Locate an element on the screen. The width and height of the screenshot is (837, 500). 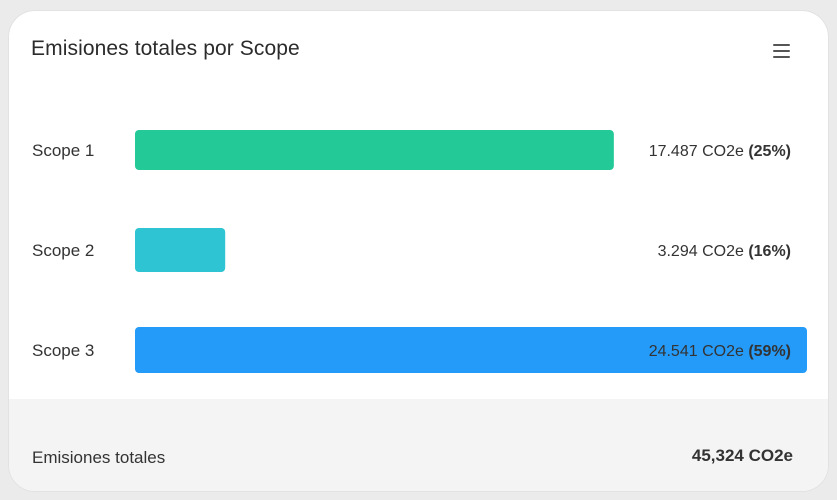
total-emissions-value: 45,324 CO2e is located at coordinates (742, 455).